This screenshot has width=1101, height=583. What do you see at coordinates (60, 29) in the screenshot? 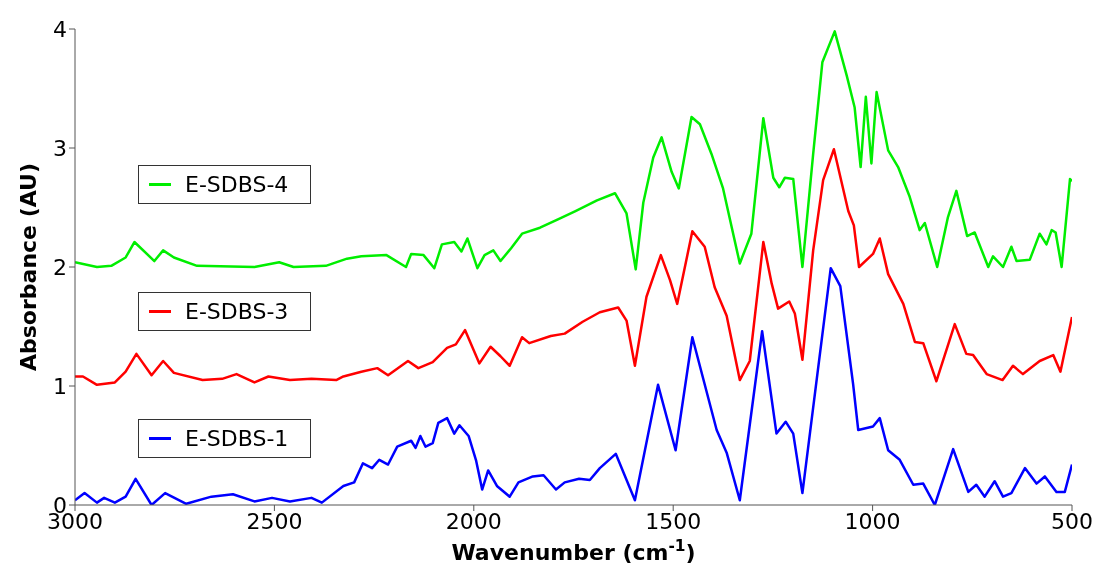
I see `y-tick-label: 4` at bounding box center [60, 29].